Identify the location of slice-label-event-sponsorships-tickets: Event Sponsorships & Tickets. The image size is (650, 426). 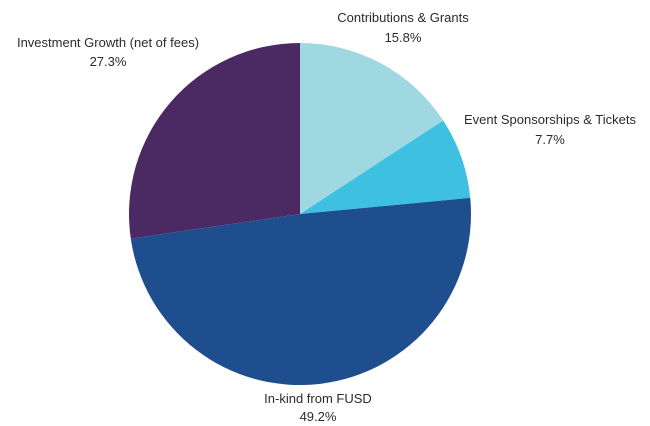
(550, 119).